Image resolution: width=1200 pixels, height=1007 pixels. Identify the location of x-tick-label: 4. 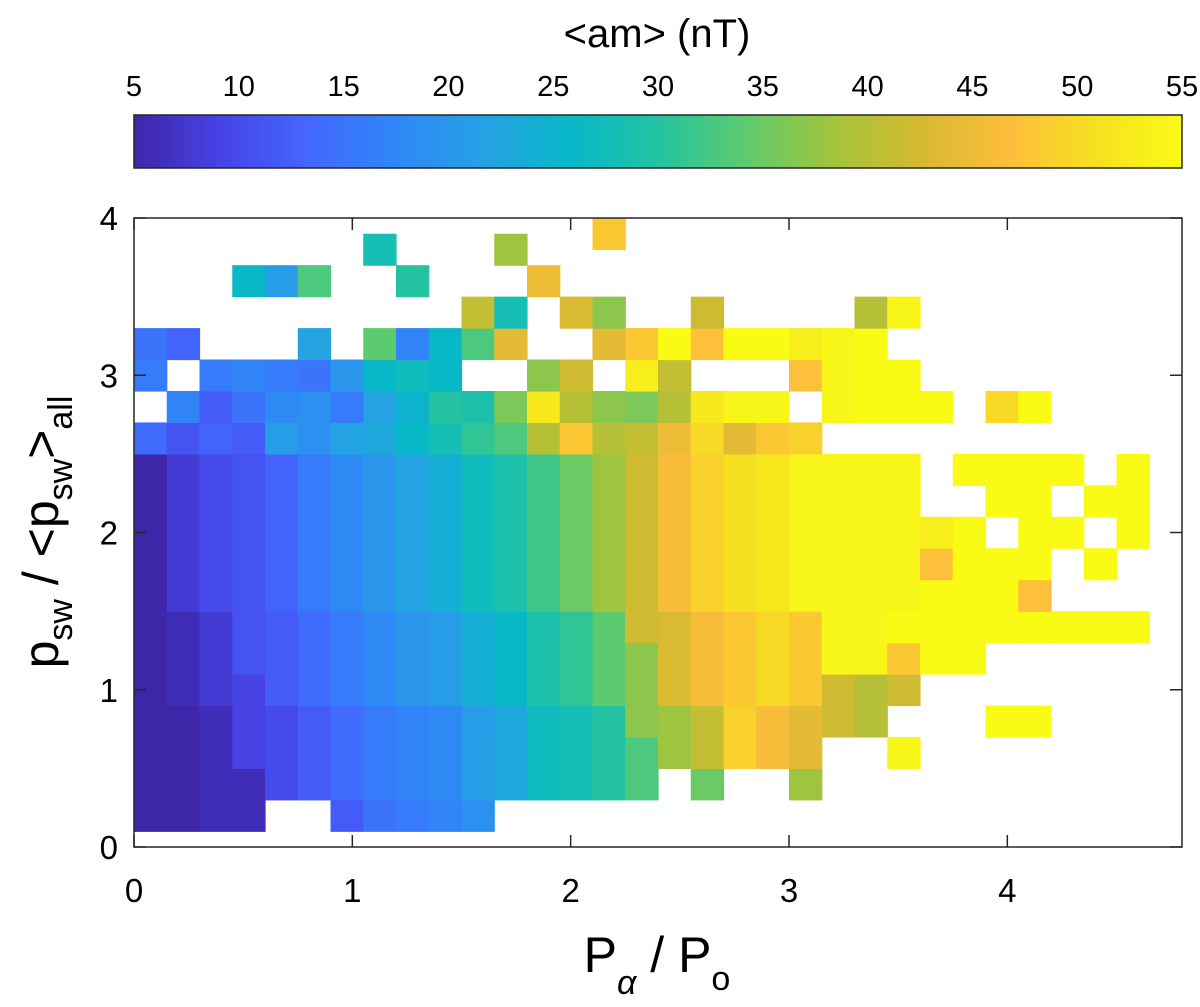
(1007, 890).